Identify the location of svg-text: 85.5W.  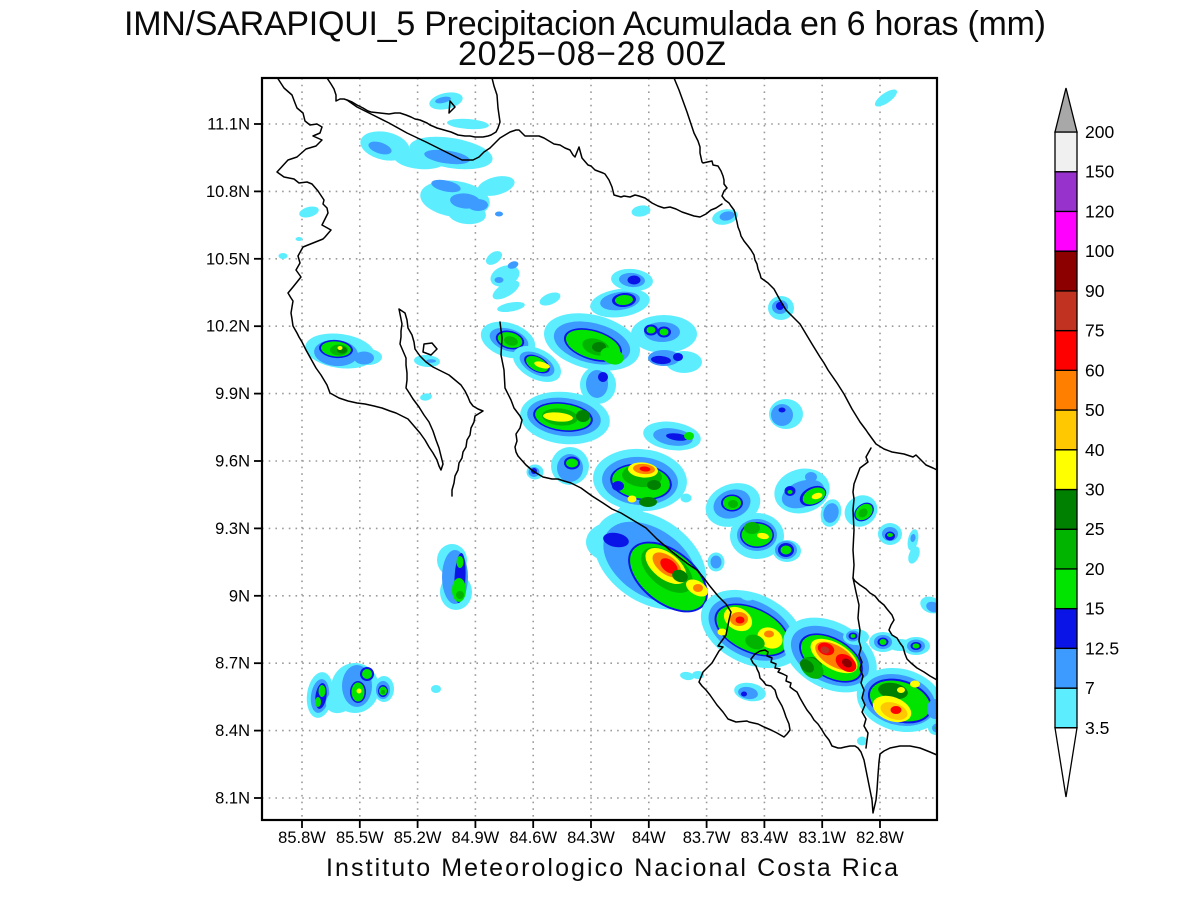
(360, 838).